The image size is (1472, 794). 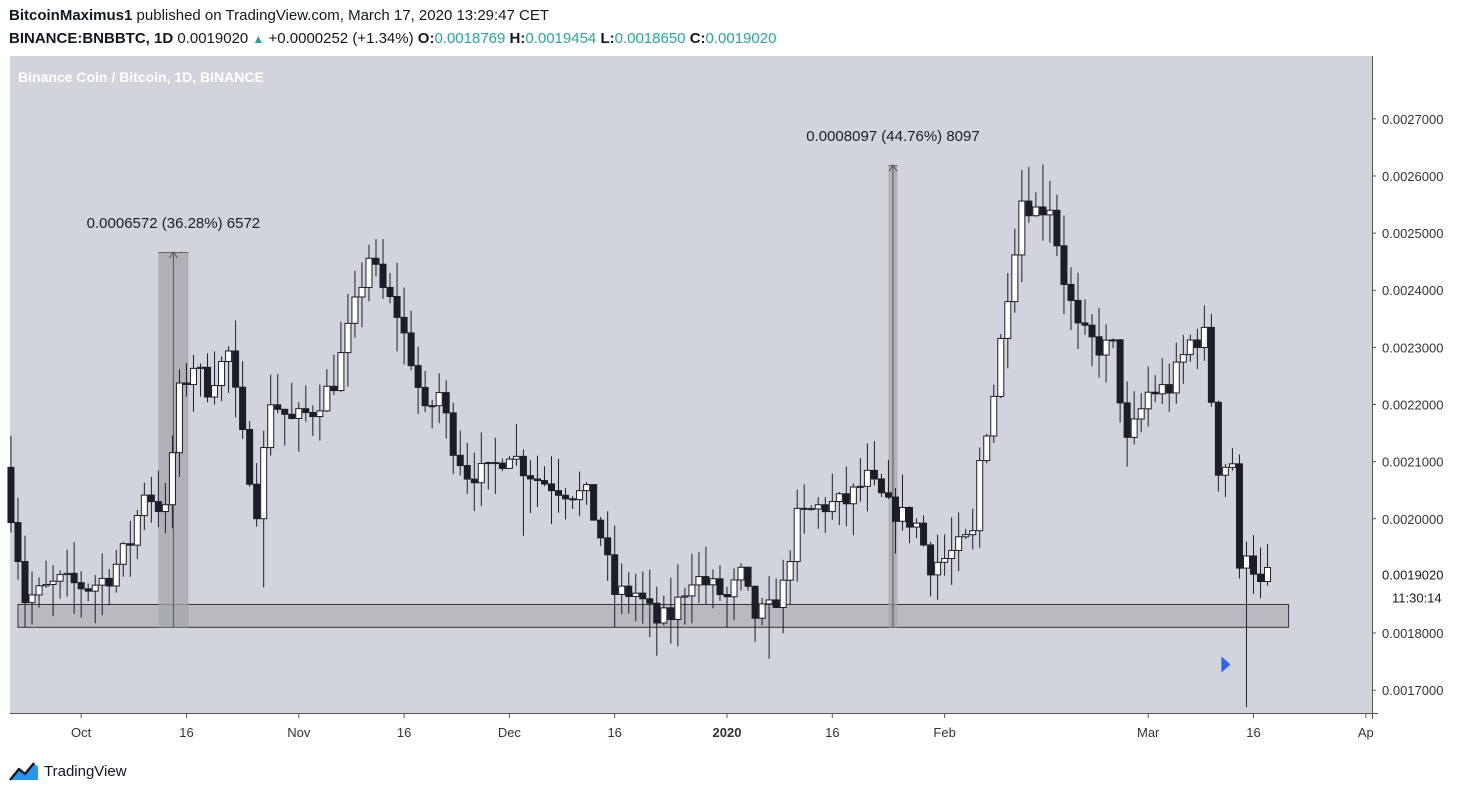 What do you see at coordinates (299, 732) in the screenshot?
I see `x-tick-label: Nov` at bounding box center [299, 732].